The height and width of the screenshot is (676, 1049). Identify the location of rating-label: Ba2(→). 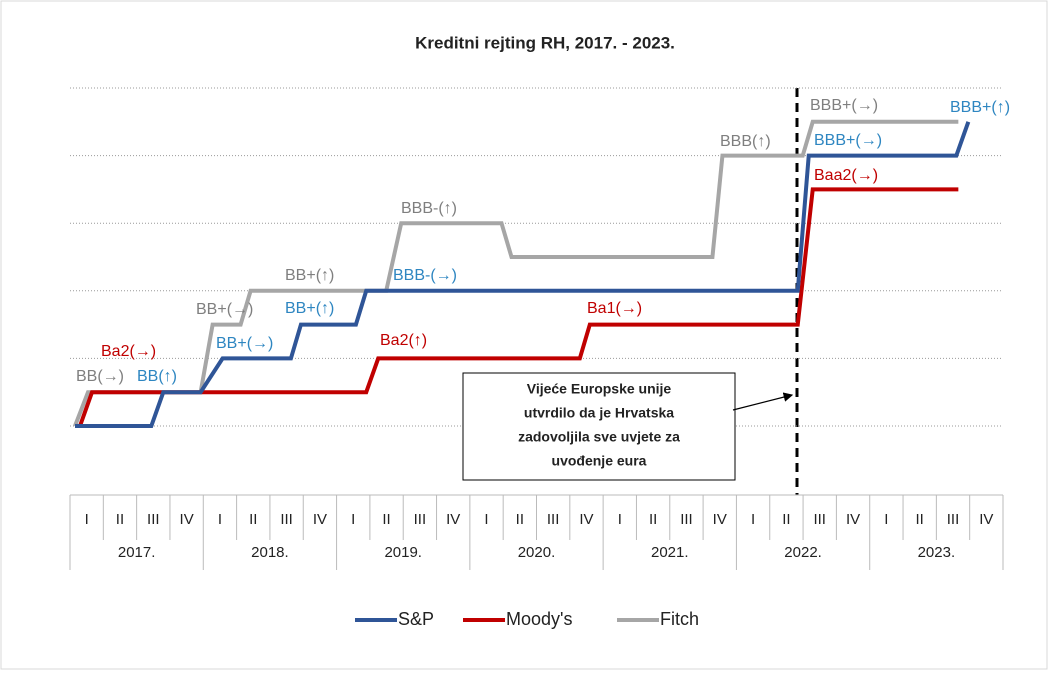
(128, 351).